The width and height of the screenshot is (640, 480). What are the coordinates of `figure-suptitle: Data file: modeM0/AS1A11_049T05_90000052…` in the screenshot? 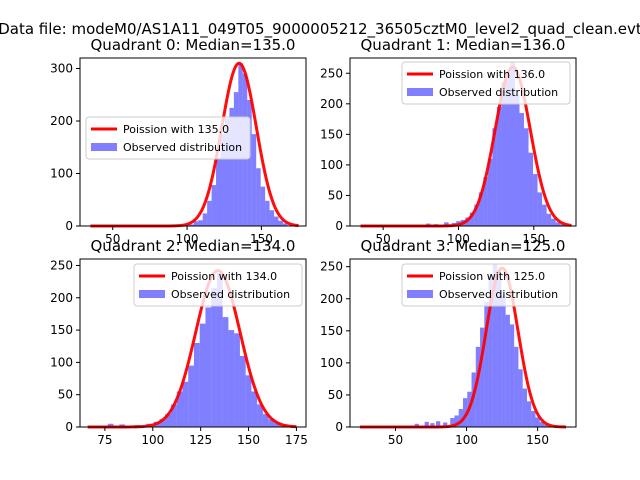 It's located at (320, 29).